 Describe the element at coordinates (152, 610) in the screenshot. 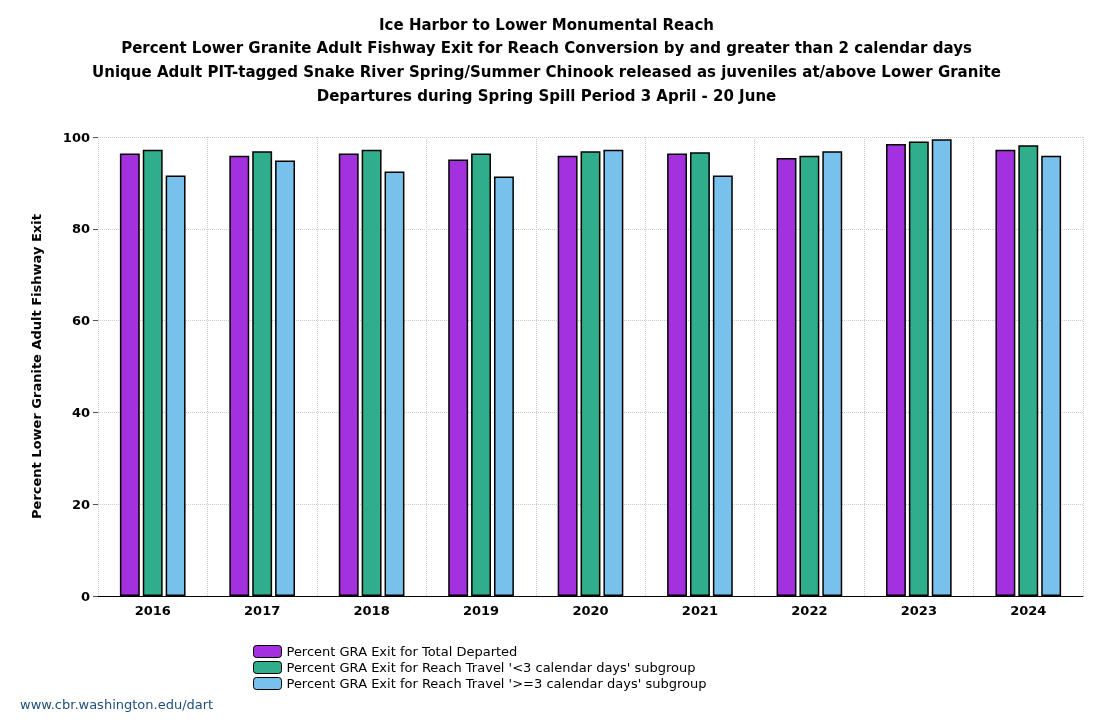

I see `x-tick-label: 2016` at that location.